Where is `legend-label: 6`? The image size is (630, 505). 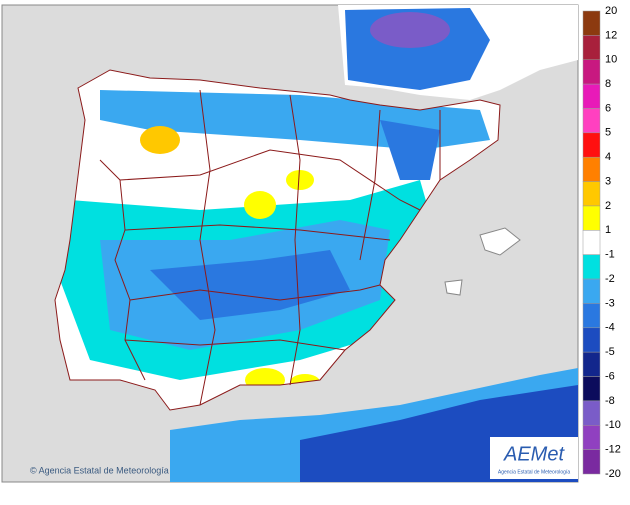 legend-label: 6 is located at coordinates (608, 108).